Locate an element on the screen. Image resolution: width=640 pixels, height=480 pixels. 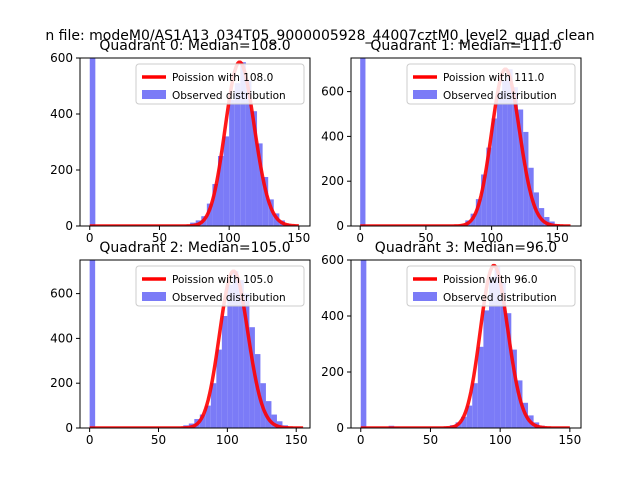
legend: Poission with 105.0 Observed distribution is located at coordinates (220, 286).